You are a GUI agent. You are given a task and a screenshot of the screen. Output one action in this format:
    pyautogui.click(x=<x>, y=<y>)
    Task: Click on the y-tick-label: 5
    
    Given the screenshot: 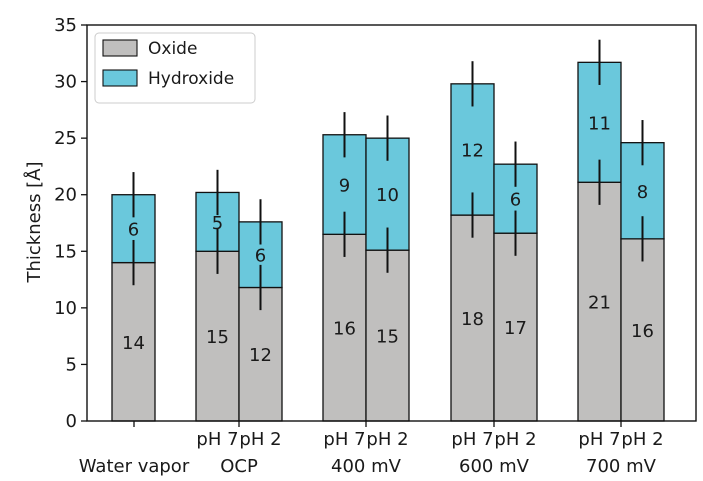 What is the action you would take?
    pyautogui.click(x=71, y=364)
    